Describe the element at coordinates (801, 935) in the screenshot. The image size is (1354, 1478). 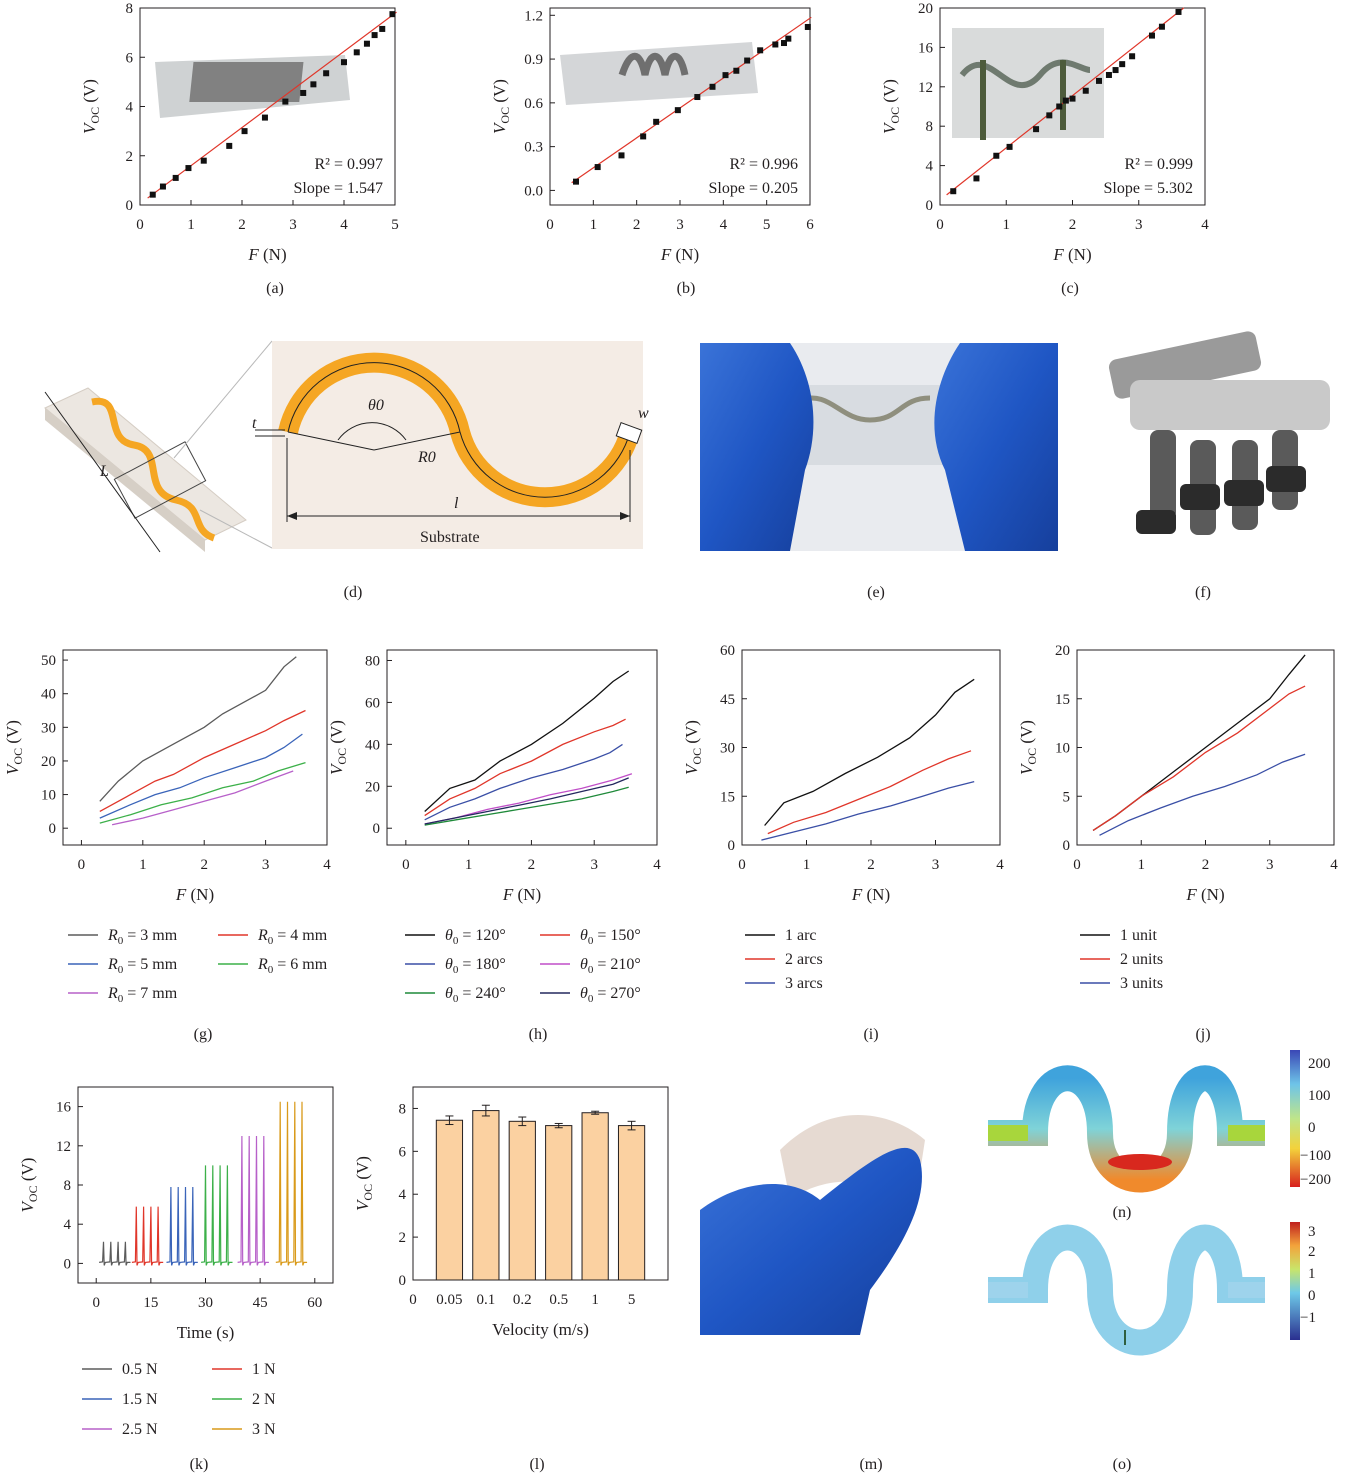
I see `legend-label: 1 arc` at that location.